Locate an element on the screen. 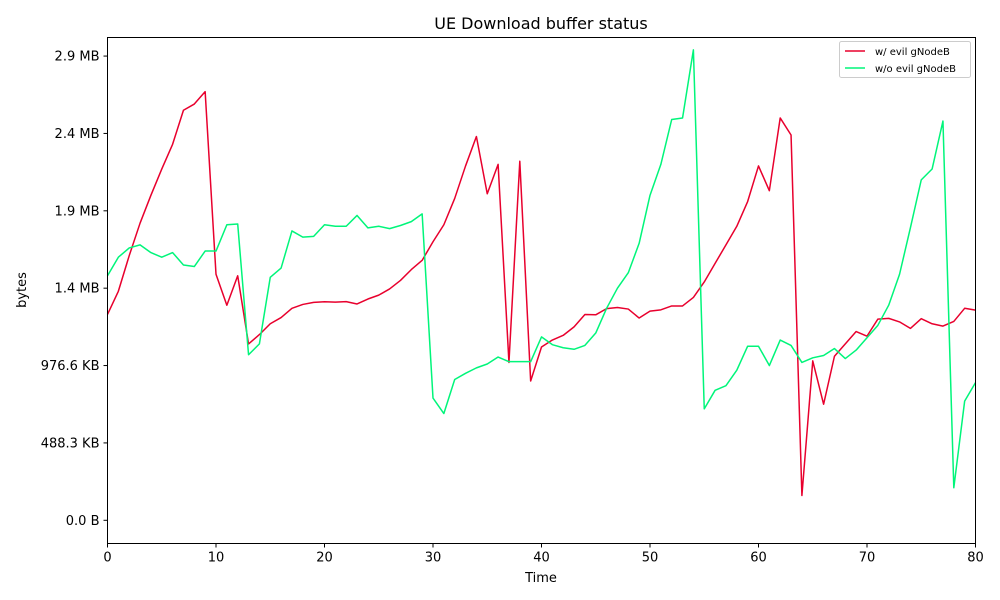  x-axis-title: Time is located at coordinates (540, 578).